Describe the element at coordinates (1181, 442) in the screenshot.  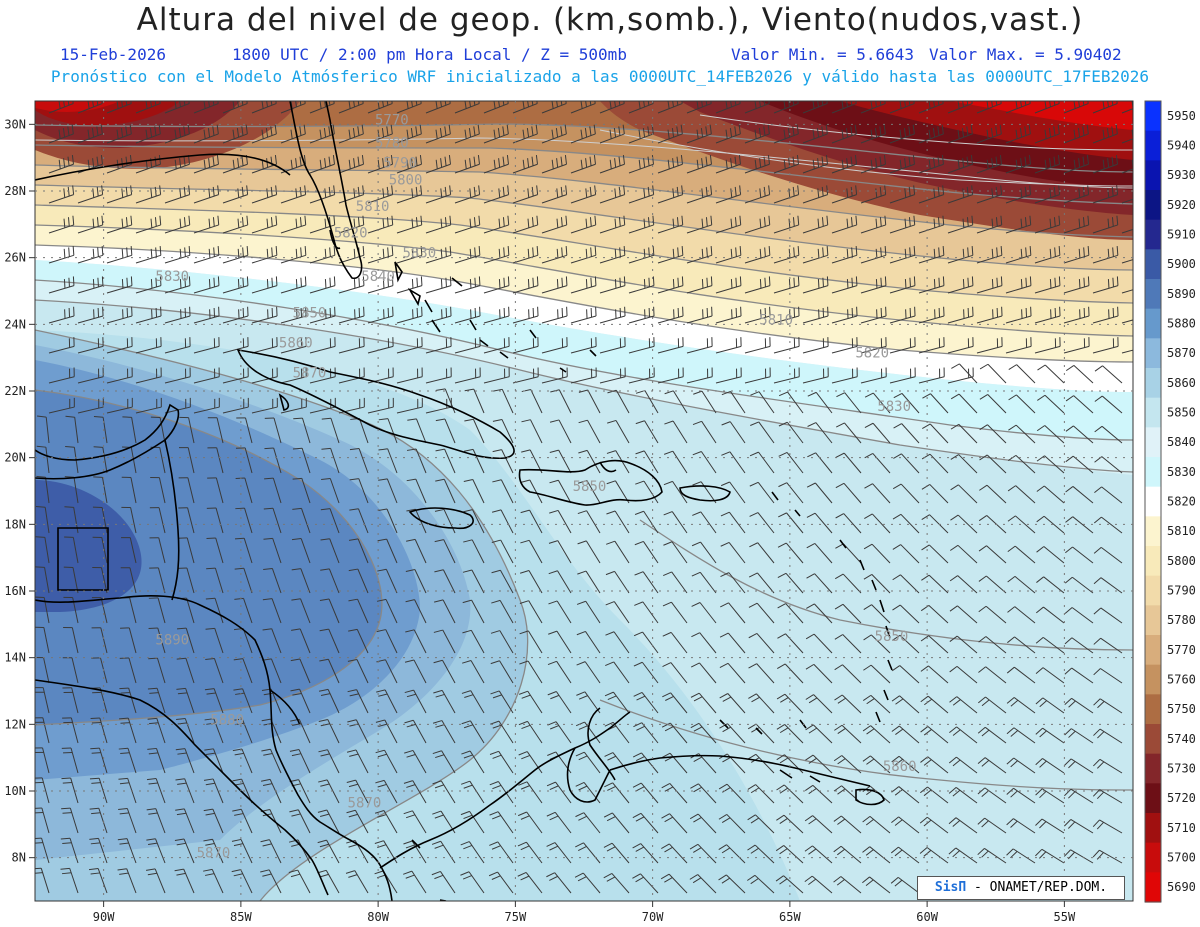
I see `colorbar-label: 5840` at that location.